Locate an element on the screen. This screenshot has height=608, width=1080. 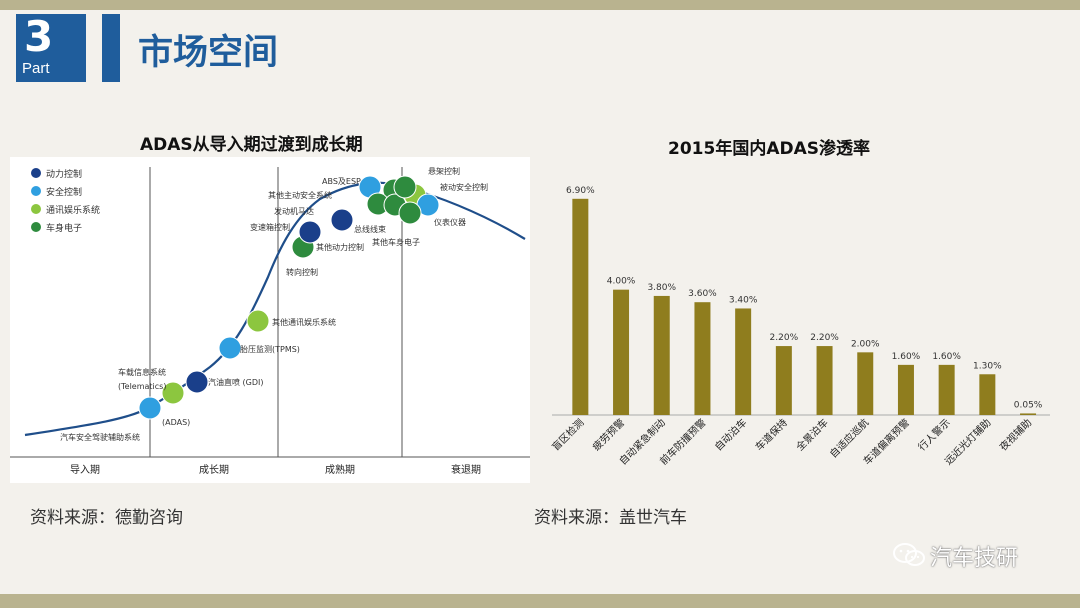
bar-source: 资料来源：盖世汽车 is located at coordinates (610, 518).